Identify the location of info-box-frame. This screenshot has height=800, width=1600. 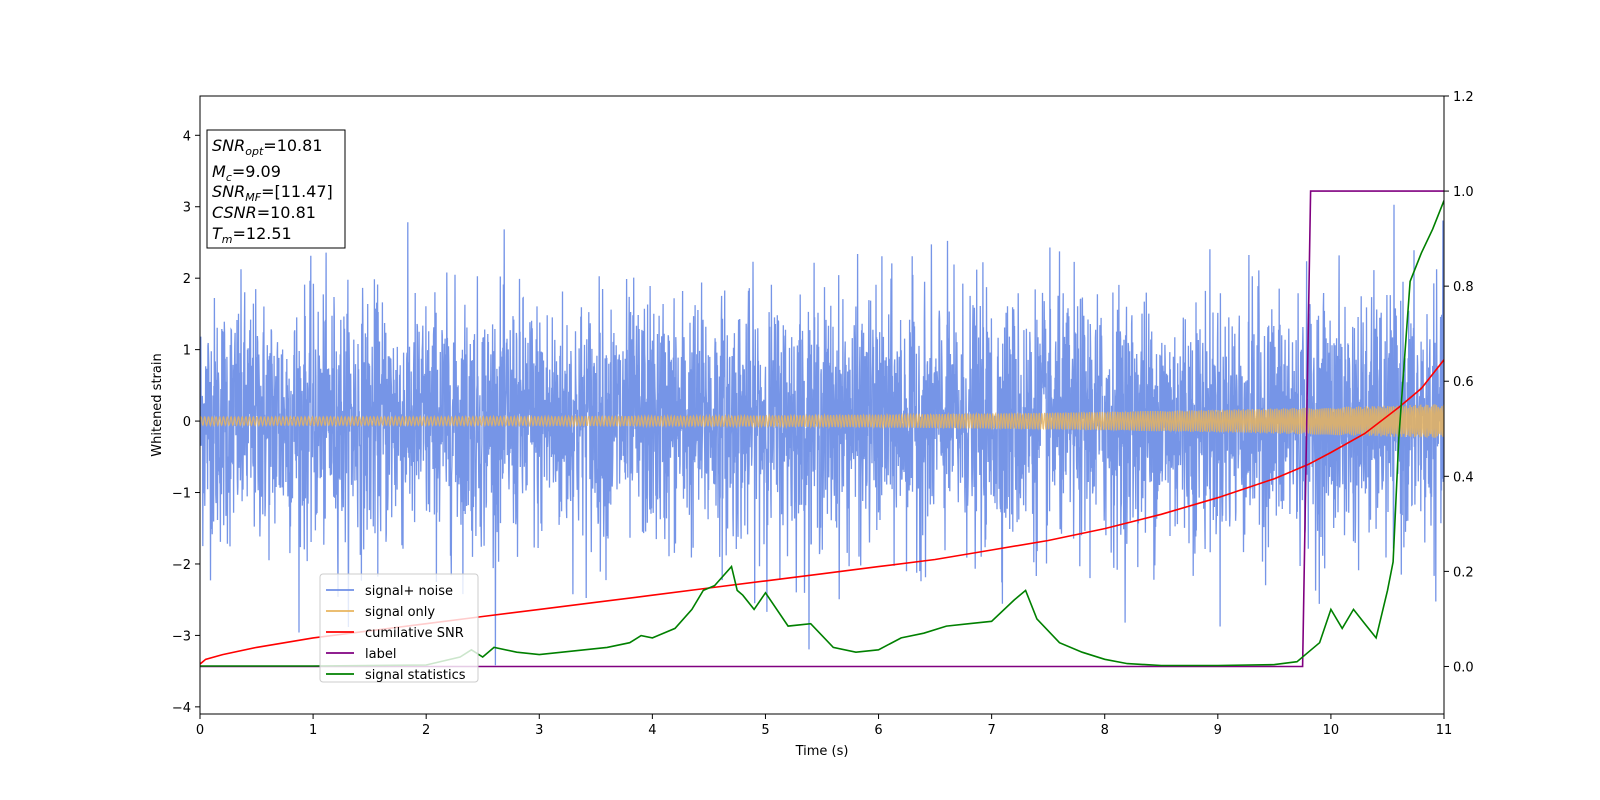
(276, 189).